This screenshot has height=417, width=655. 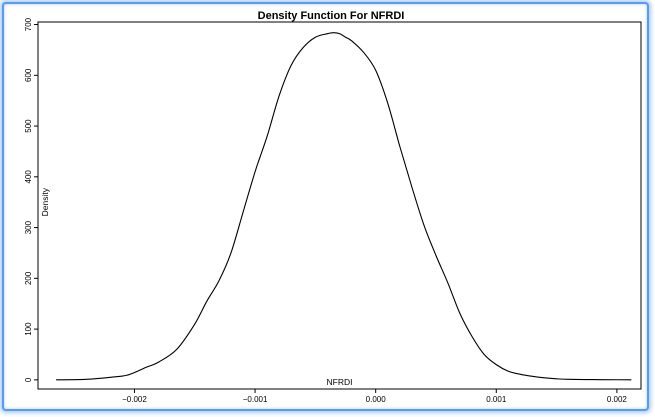 I want to click on x-tick-label: −0.001, so click(x=255, y=399).